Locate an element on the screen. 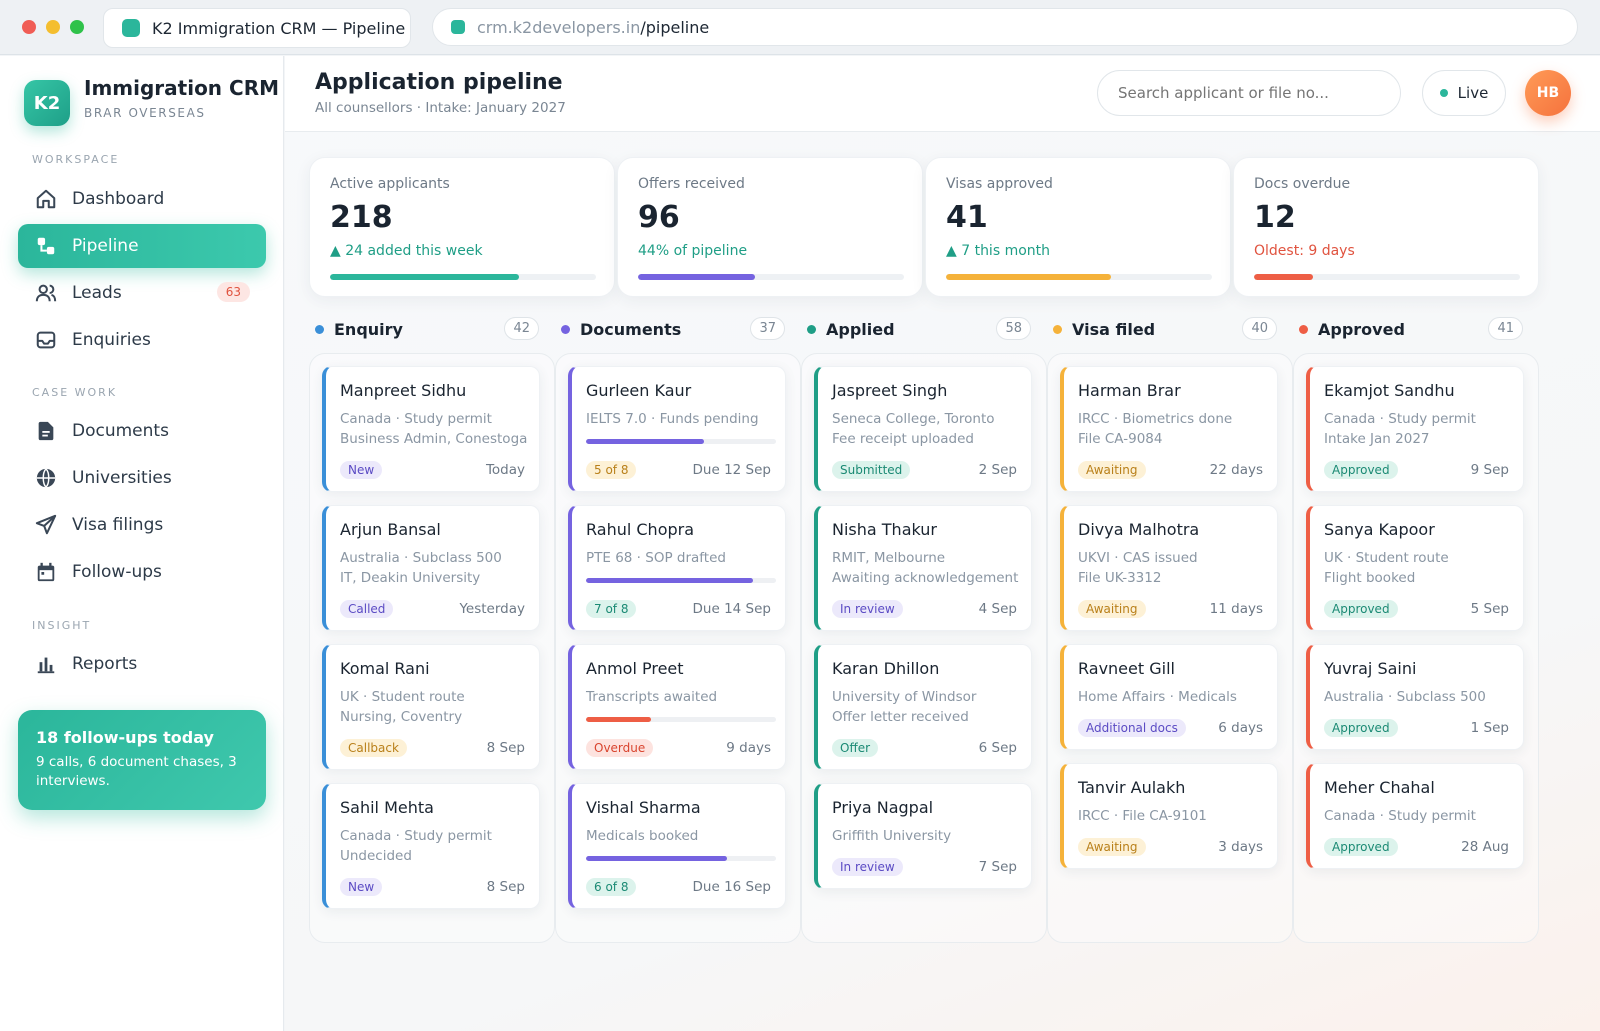 This screenshot has height=1031, width=1600. live-toggle: Live is located at coordinates (1464, 93).